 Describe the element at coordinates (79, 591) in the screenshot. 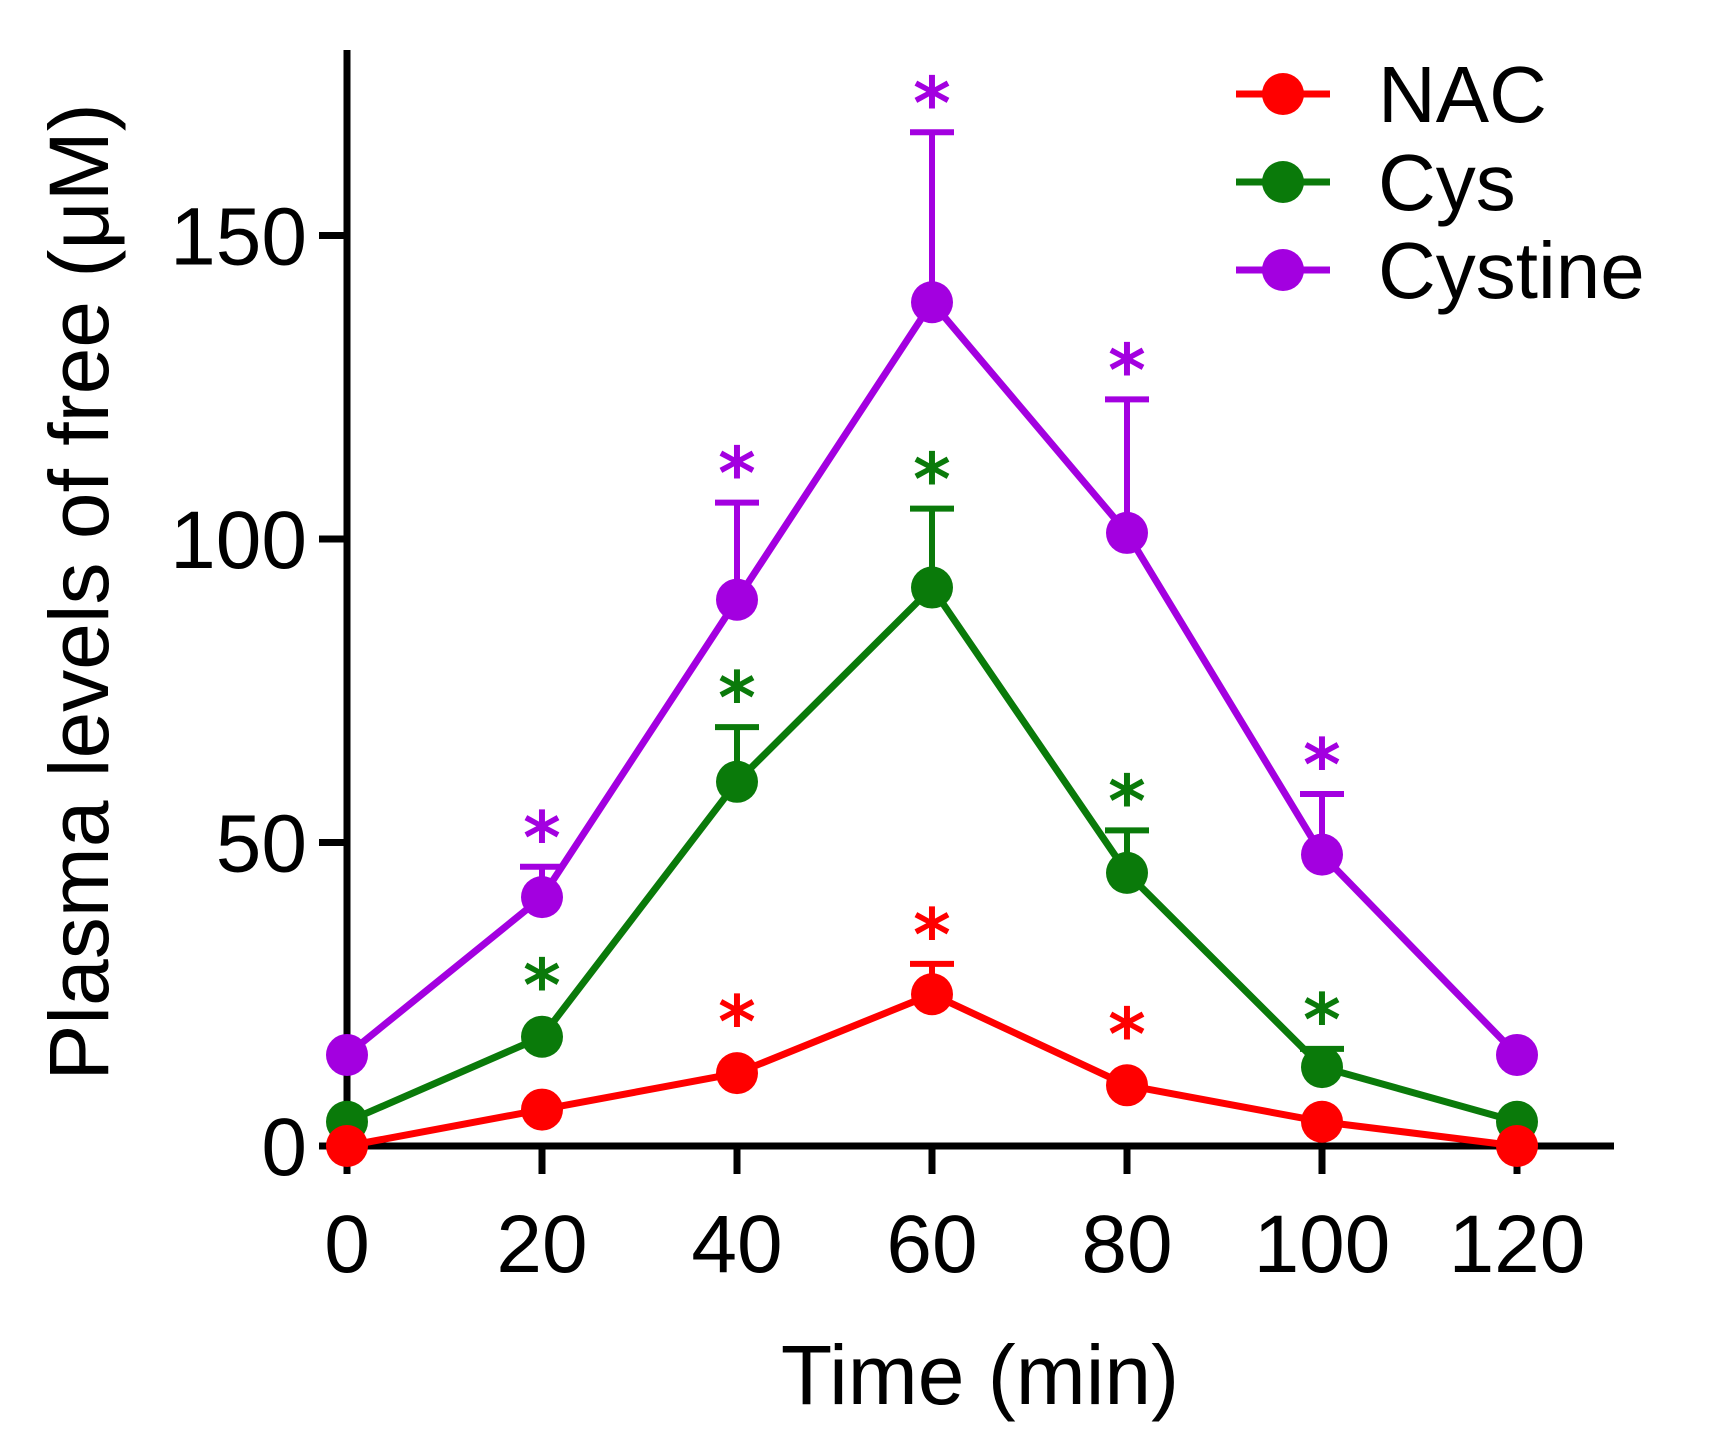

I see `y-axis-title: Plasma levels of free (μM)` at that location.